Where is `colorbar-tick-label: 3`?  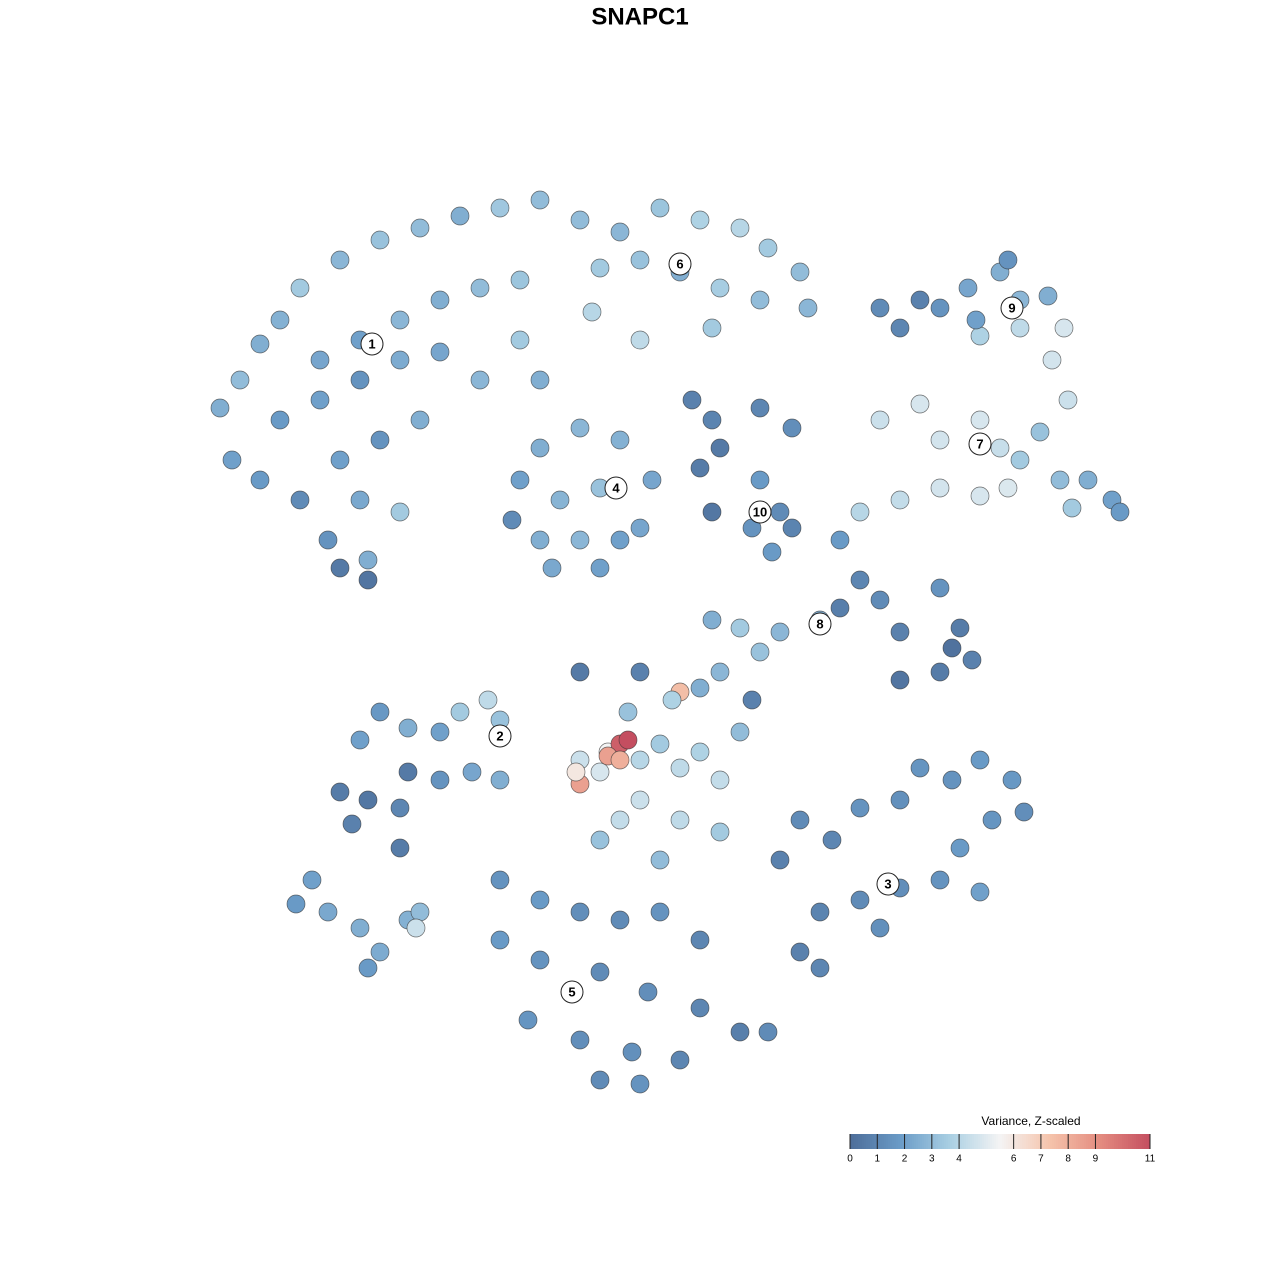
colorbar-tick-label: 3 is located at coordinates (932, 1159).